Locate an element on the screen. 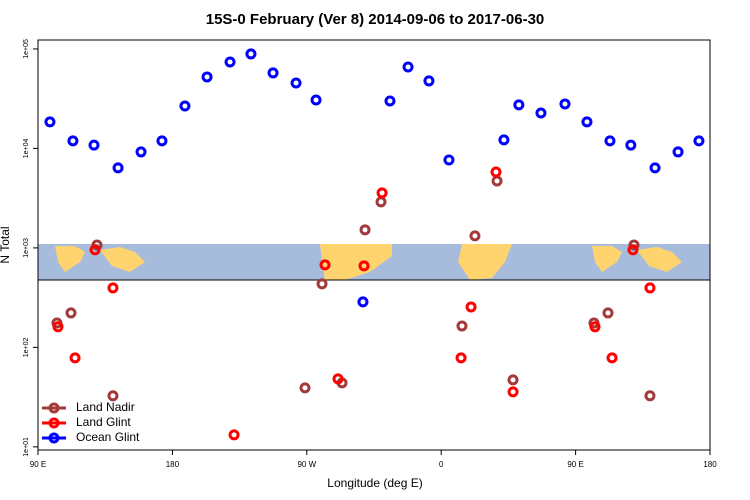 Image resolution: width=750 pixels, height=500 pixels. legend-label: Land Nadir is located at coordinates (105, 407).